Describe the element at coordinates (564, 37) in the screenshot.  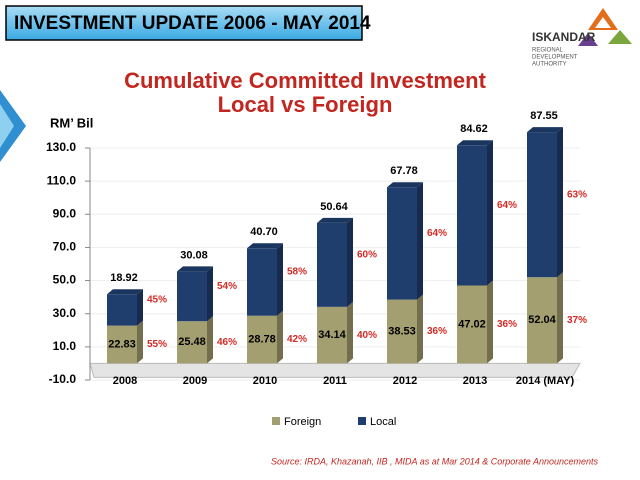
I see `logo-name: ISKANDAR` at that location.